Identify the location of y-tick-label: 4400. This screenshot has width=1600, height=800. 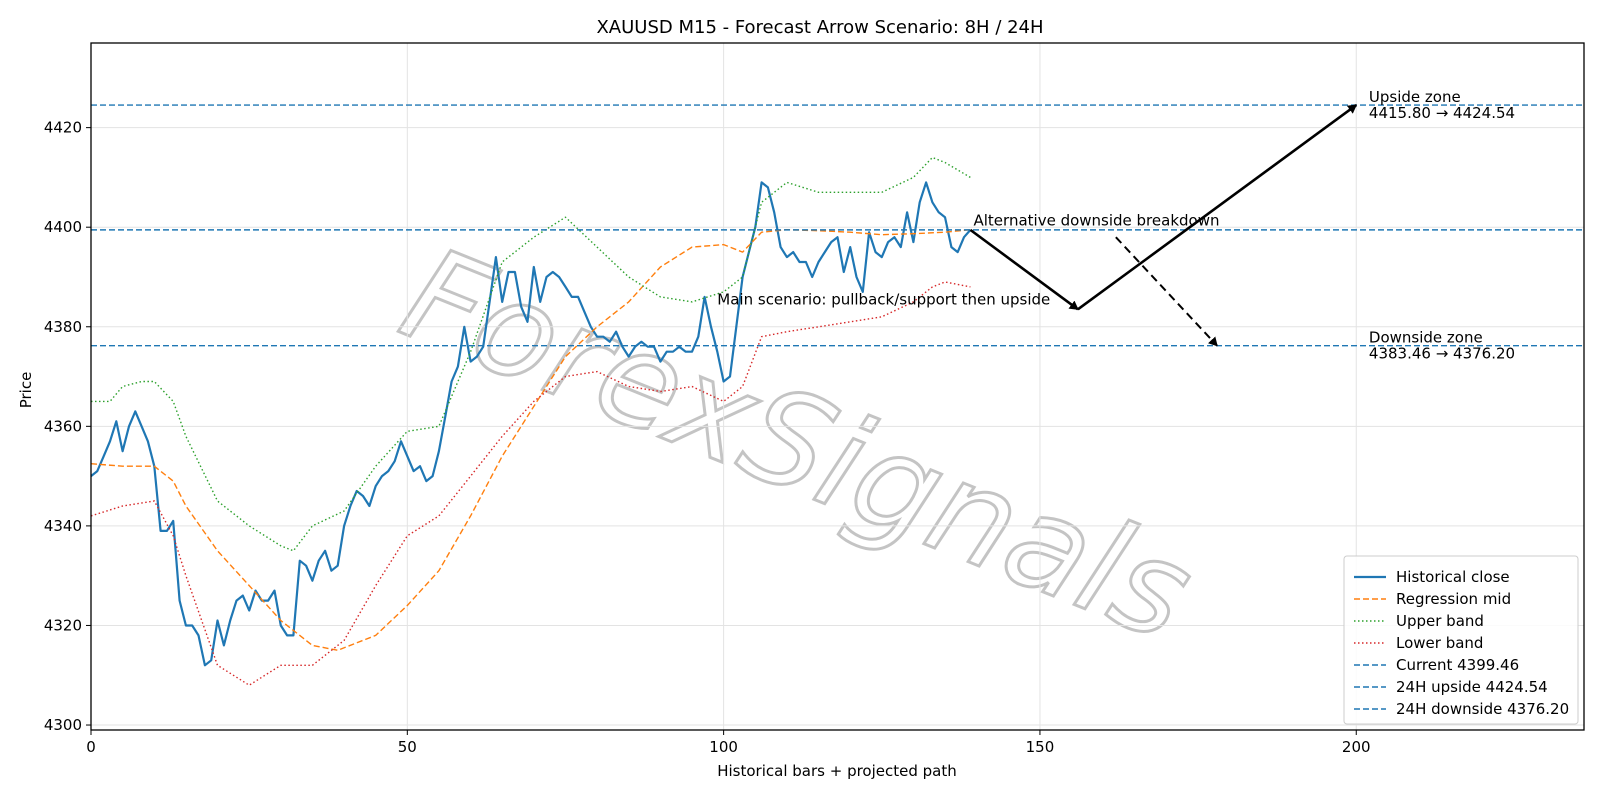
(63, 227).